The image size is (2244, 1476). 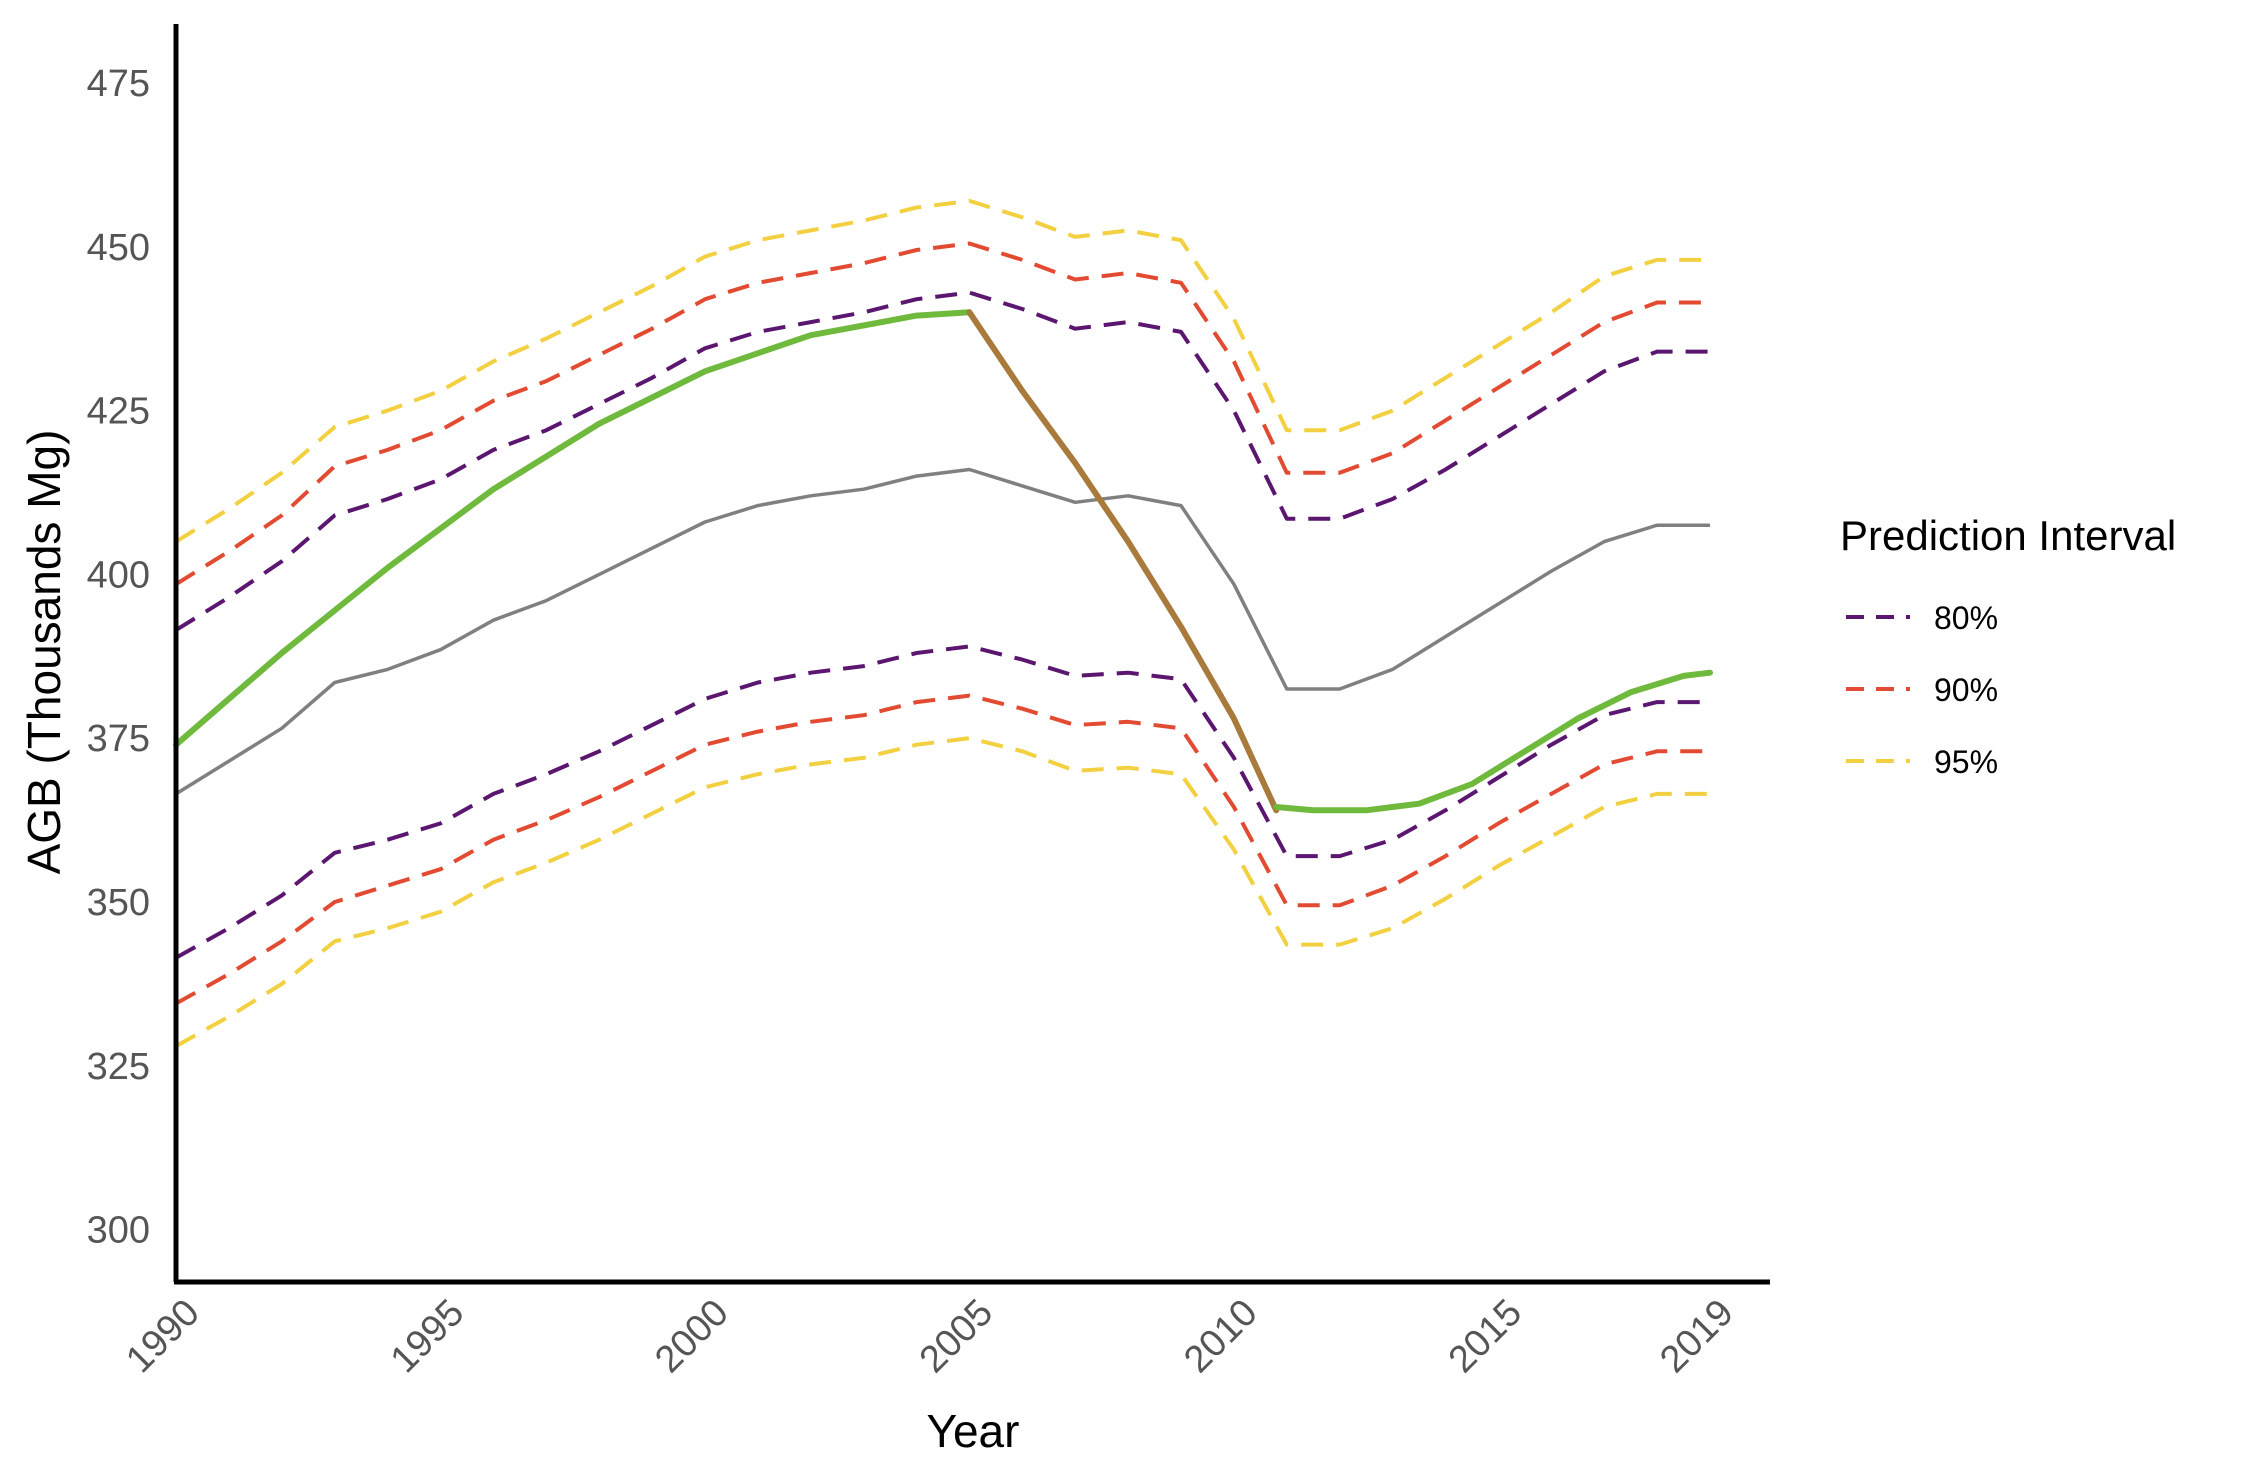 What do you see at coordinates (2008, 535) in the screenshot?
I see `legend-title: Prediction Interval` at bounding box center [2008, 535].